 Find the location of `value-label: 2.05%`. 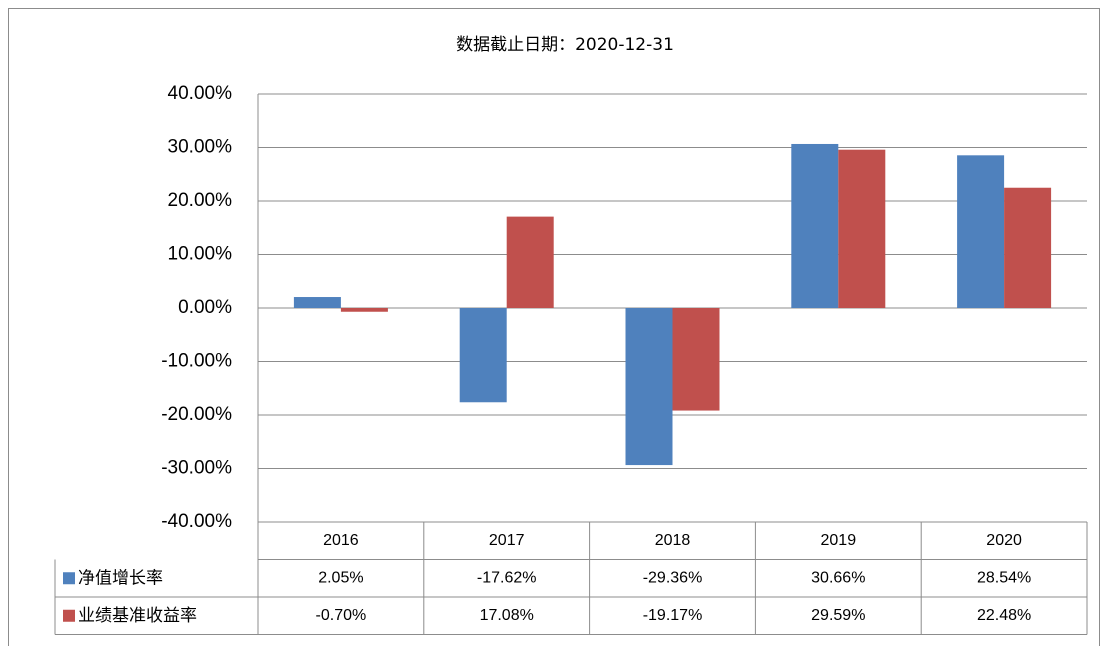

value-label: 2.05% is located at coordinates (340, 577).